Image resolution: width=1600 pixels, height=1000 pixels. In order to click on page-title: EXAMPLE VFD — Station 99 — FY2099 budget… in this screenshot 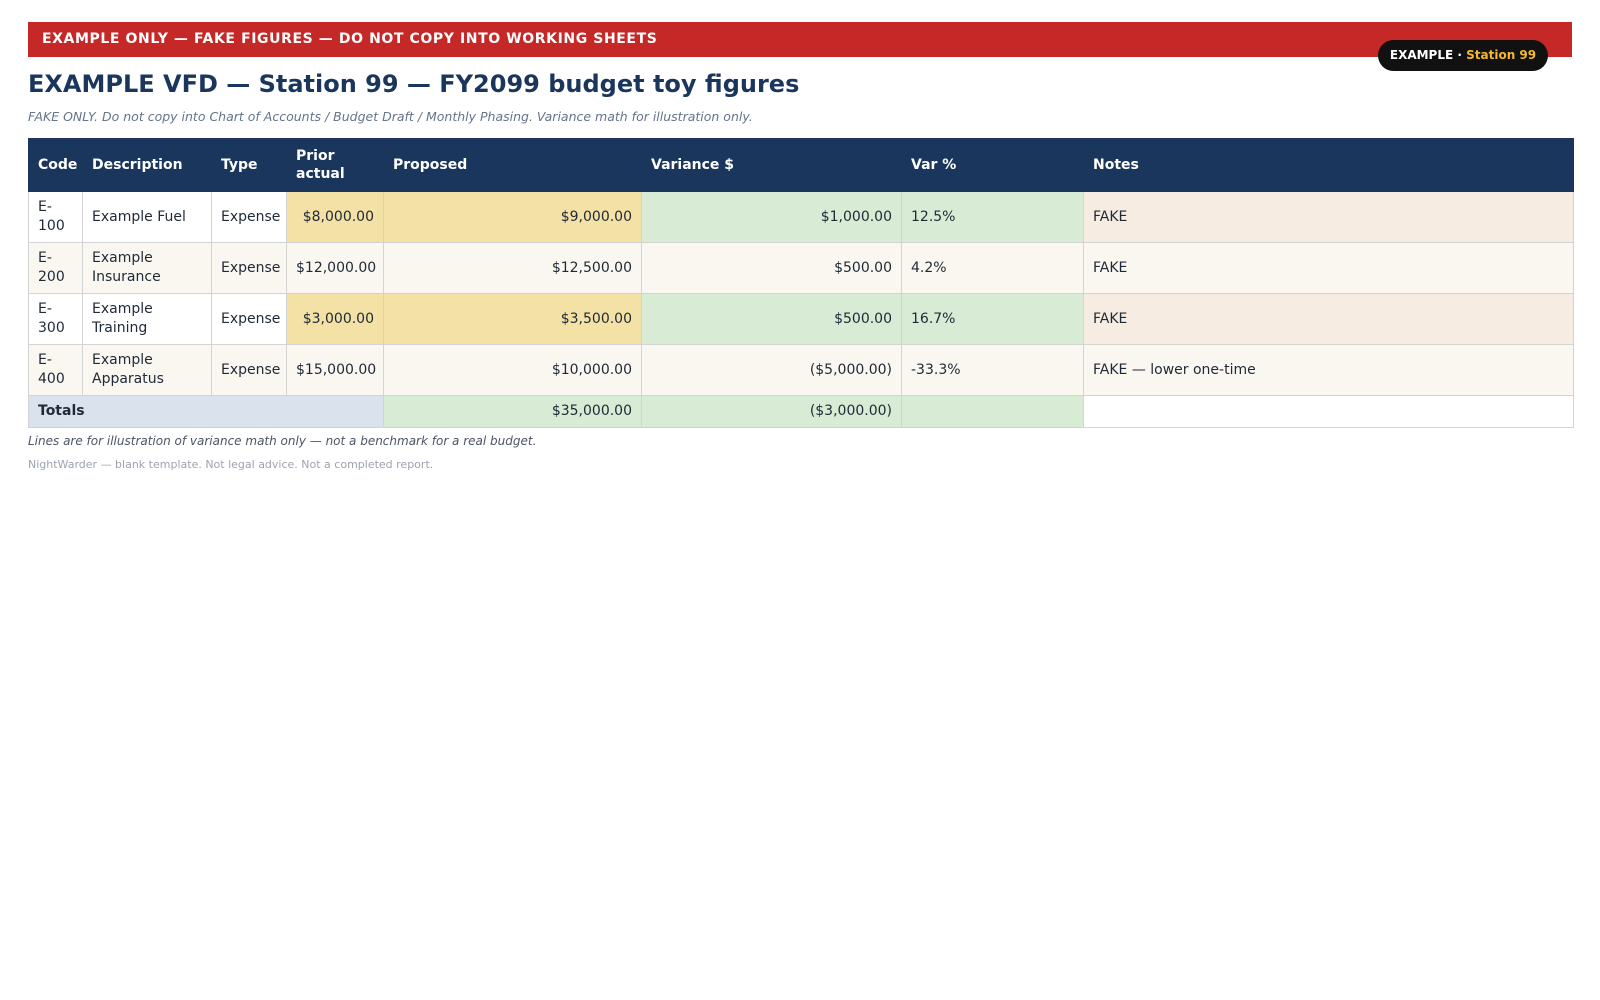, I will do `click(414, 84)`.